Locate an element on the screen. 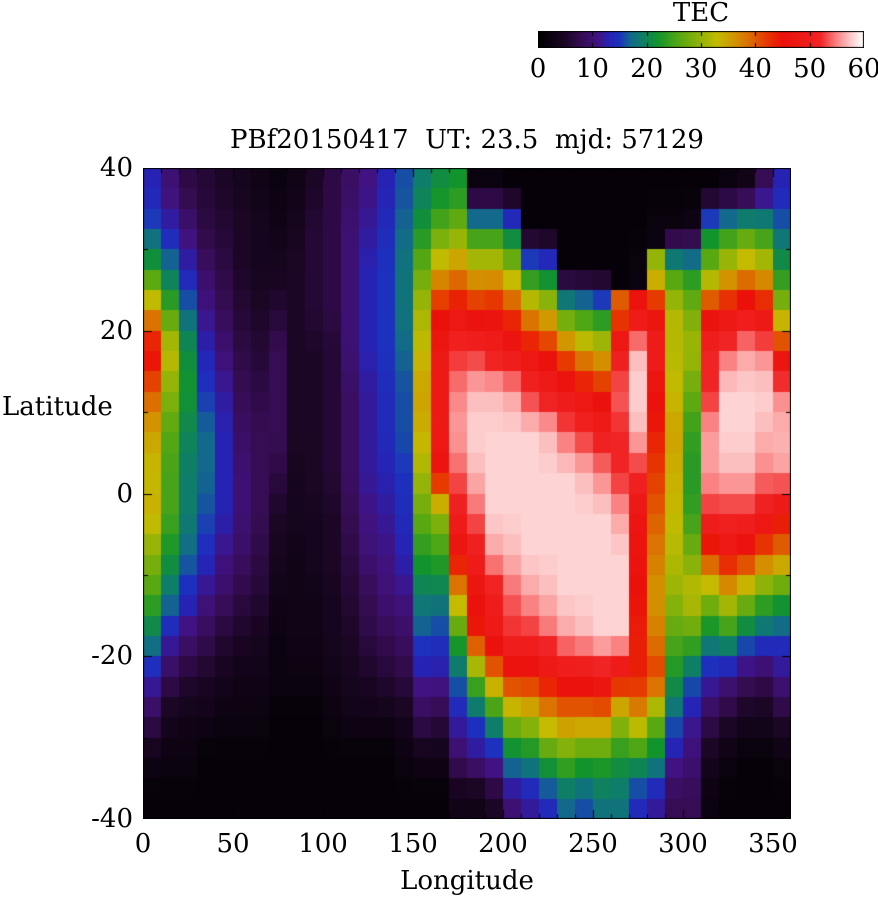  y-axis-tick-label: 40 is located at coordinates (116, 168).